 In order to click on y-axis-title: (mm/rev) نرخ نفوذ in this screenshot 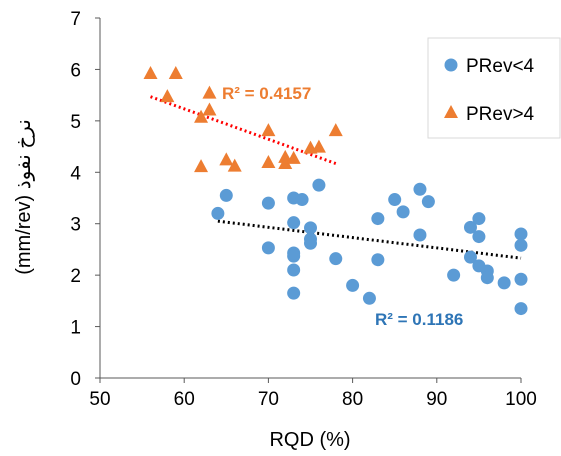, I will do `click(24, 197)`.